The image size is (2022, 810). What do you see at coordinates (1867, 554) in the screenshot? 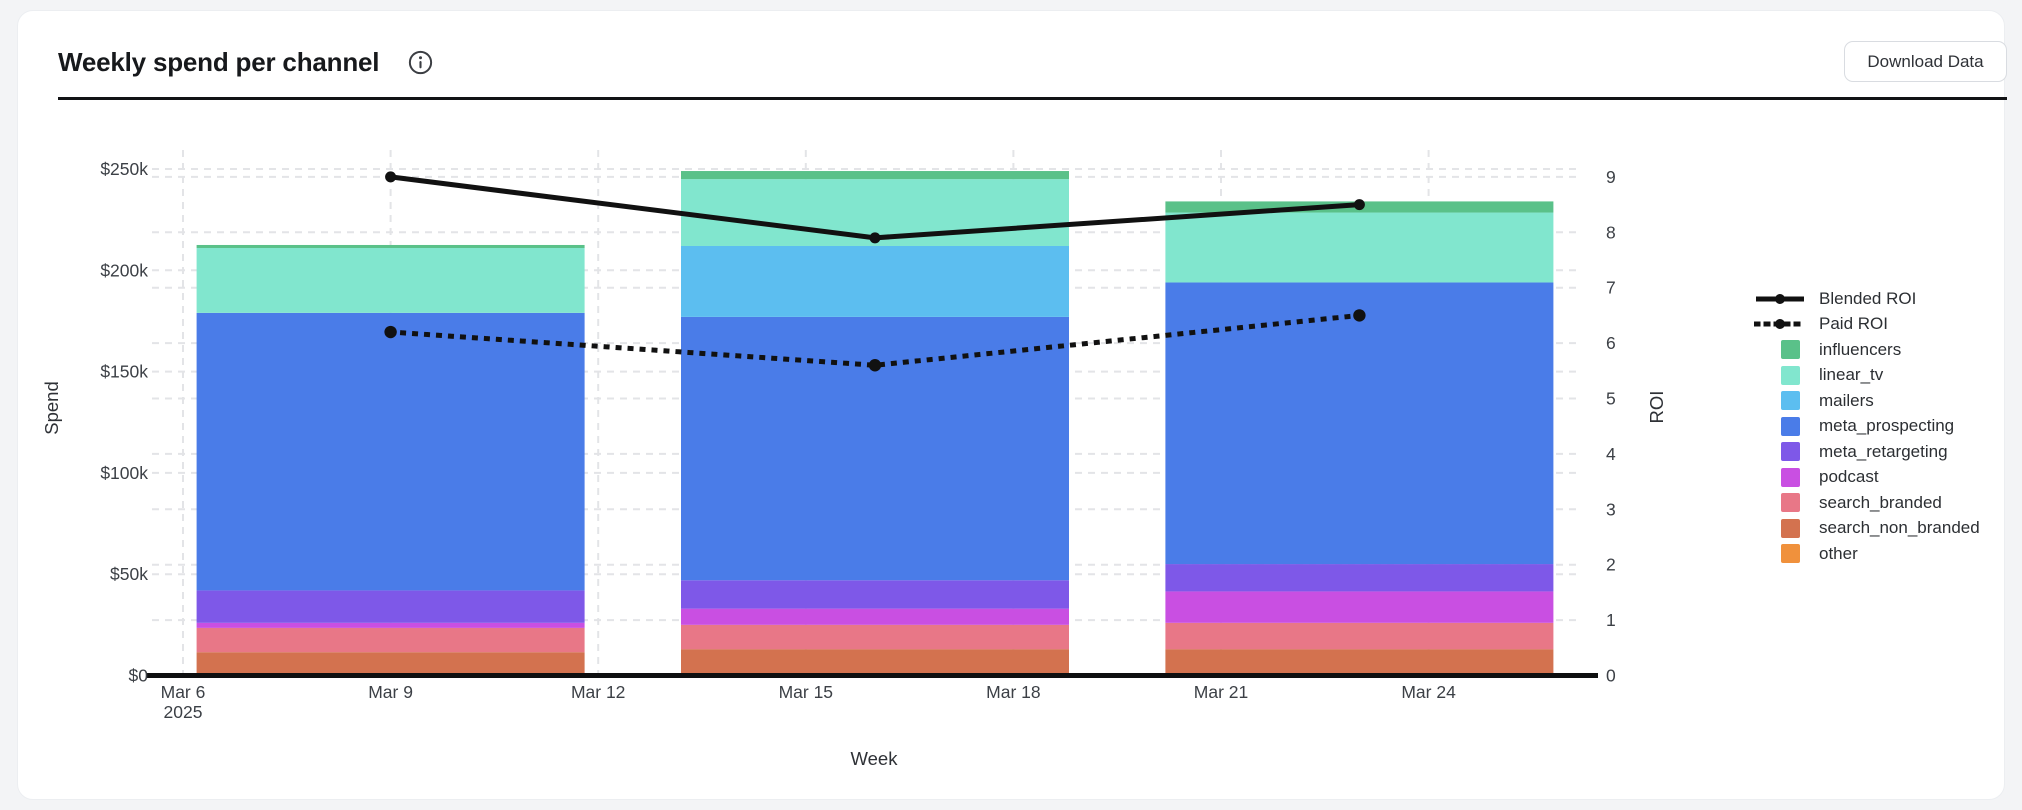
I see `legend-item-other: other` at bounding box center [1867, 554].